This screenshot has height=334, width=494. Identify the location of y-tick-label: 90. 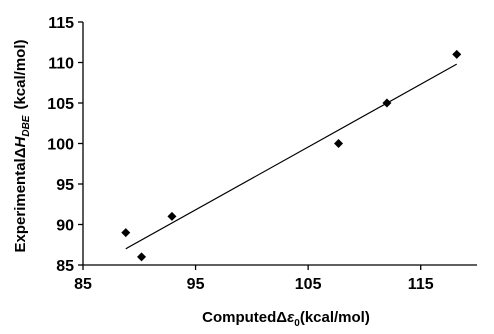
(65, 226).